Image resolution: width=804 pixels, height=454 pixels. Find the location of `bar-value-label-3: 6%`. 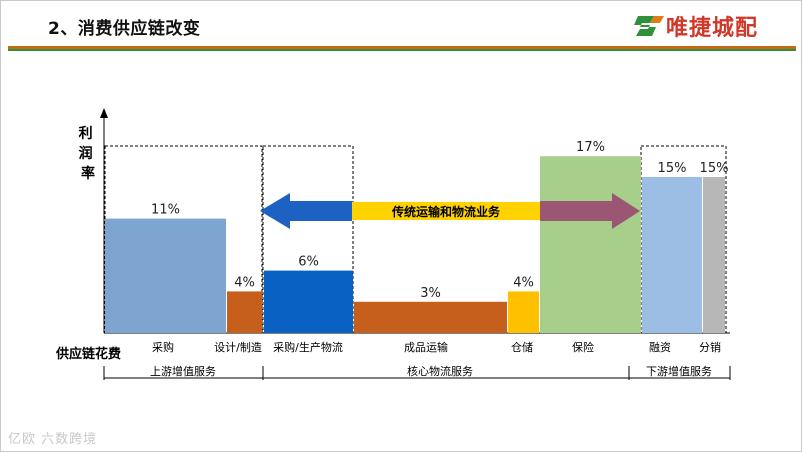

bar-value-label-3: 6% is located at coordinates (308, 262).